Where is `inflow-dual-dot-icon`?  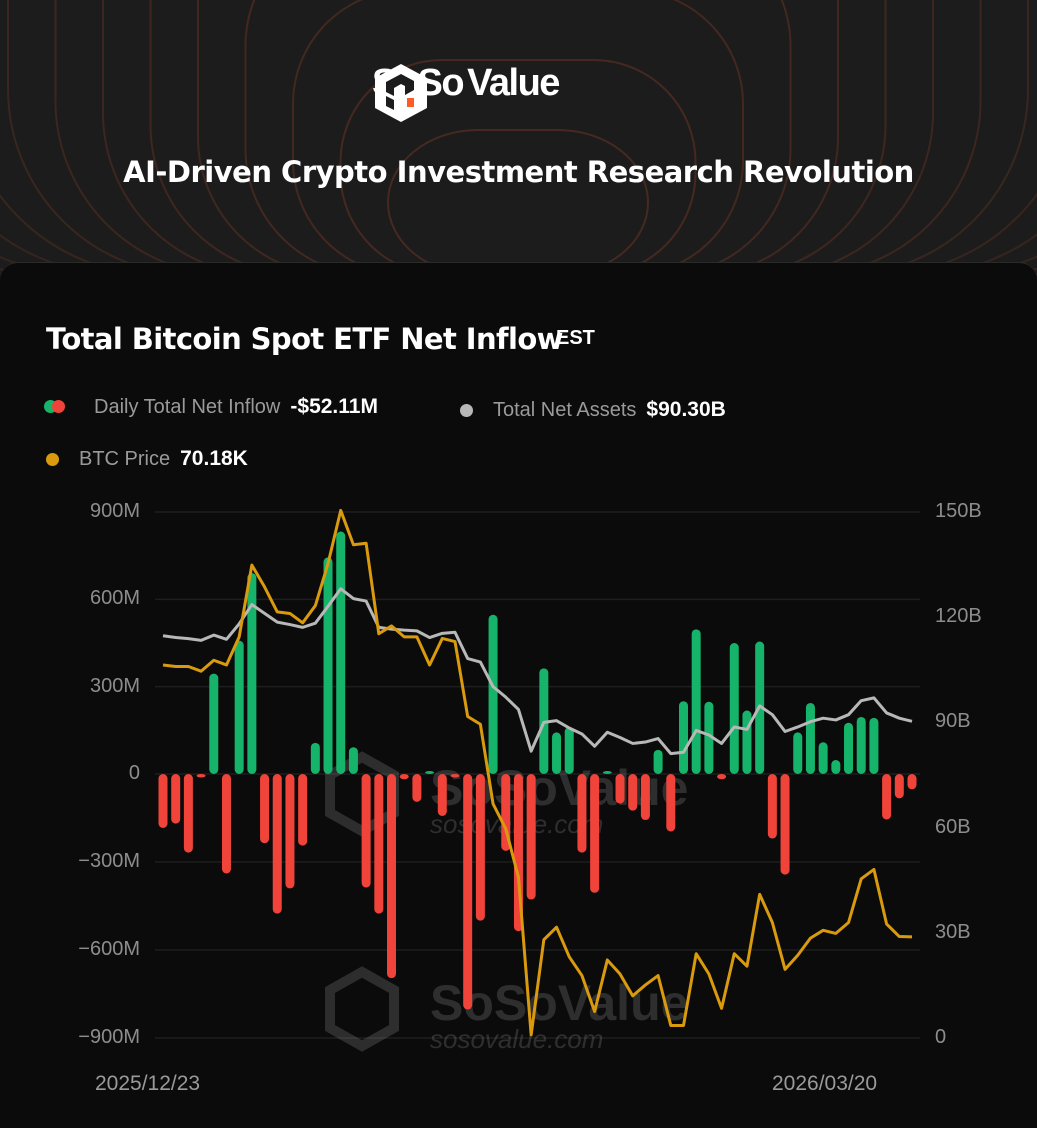
inflow-dual-dot-icon is located at coordinates (58, 407).